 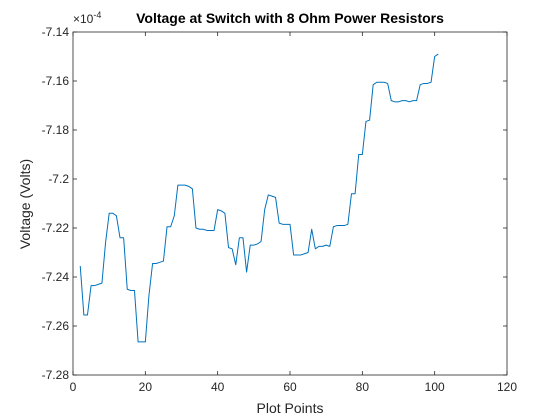 I want to click on y-tick-label: -7.26, so click(x=56, y=326).